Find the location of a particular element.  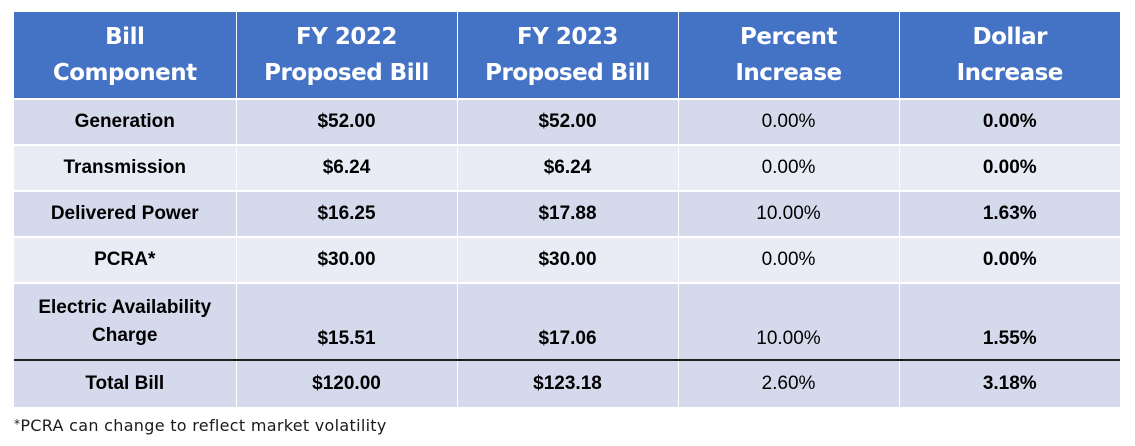

cell-fy2023: $17.88 is located at coordinates (568, 213).